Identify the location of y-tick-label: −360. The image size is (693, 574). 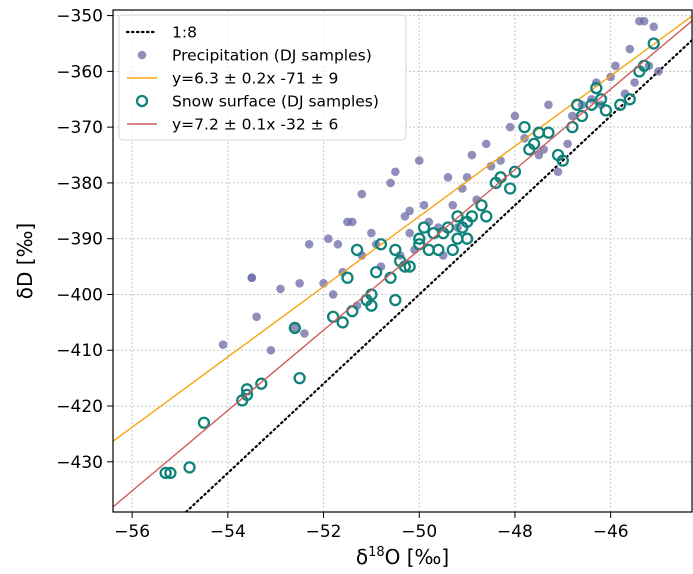
(79, 72).